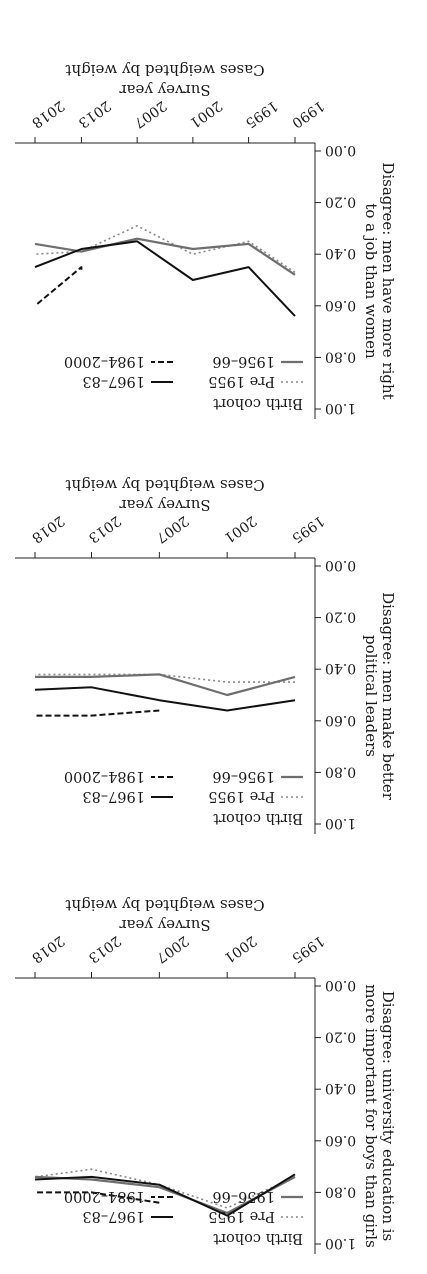 Image resolution: width=427 pixels, height=1274 pixels. I want to click on y-axis-label-line: Disagree: university education is, so click(388, 1116).